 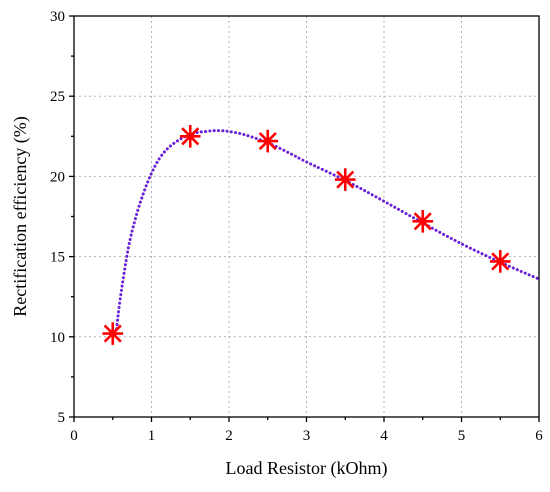 What do you see at coordinates (20, 216) in the screenshot?
I see `y-axis-title: Rectification efficiency (%)` at bounding box center [20, 216].